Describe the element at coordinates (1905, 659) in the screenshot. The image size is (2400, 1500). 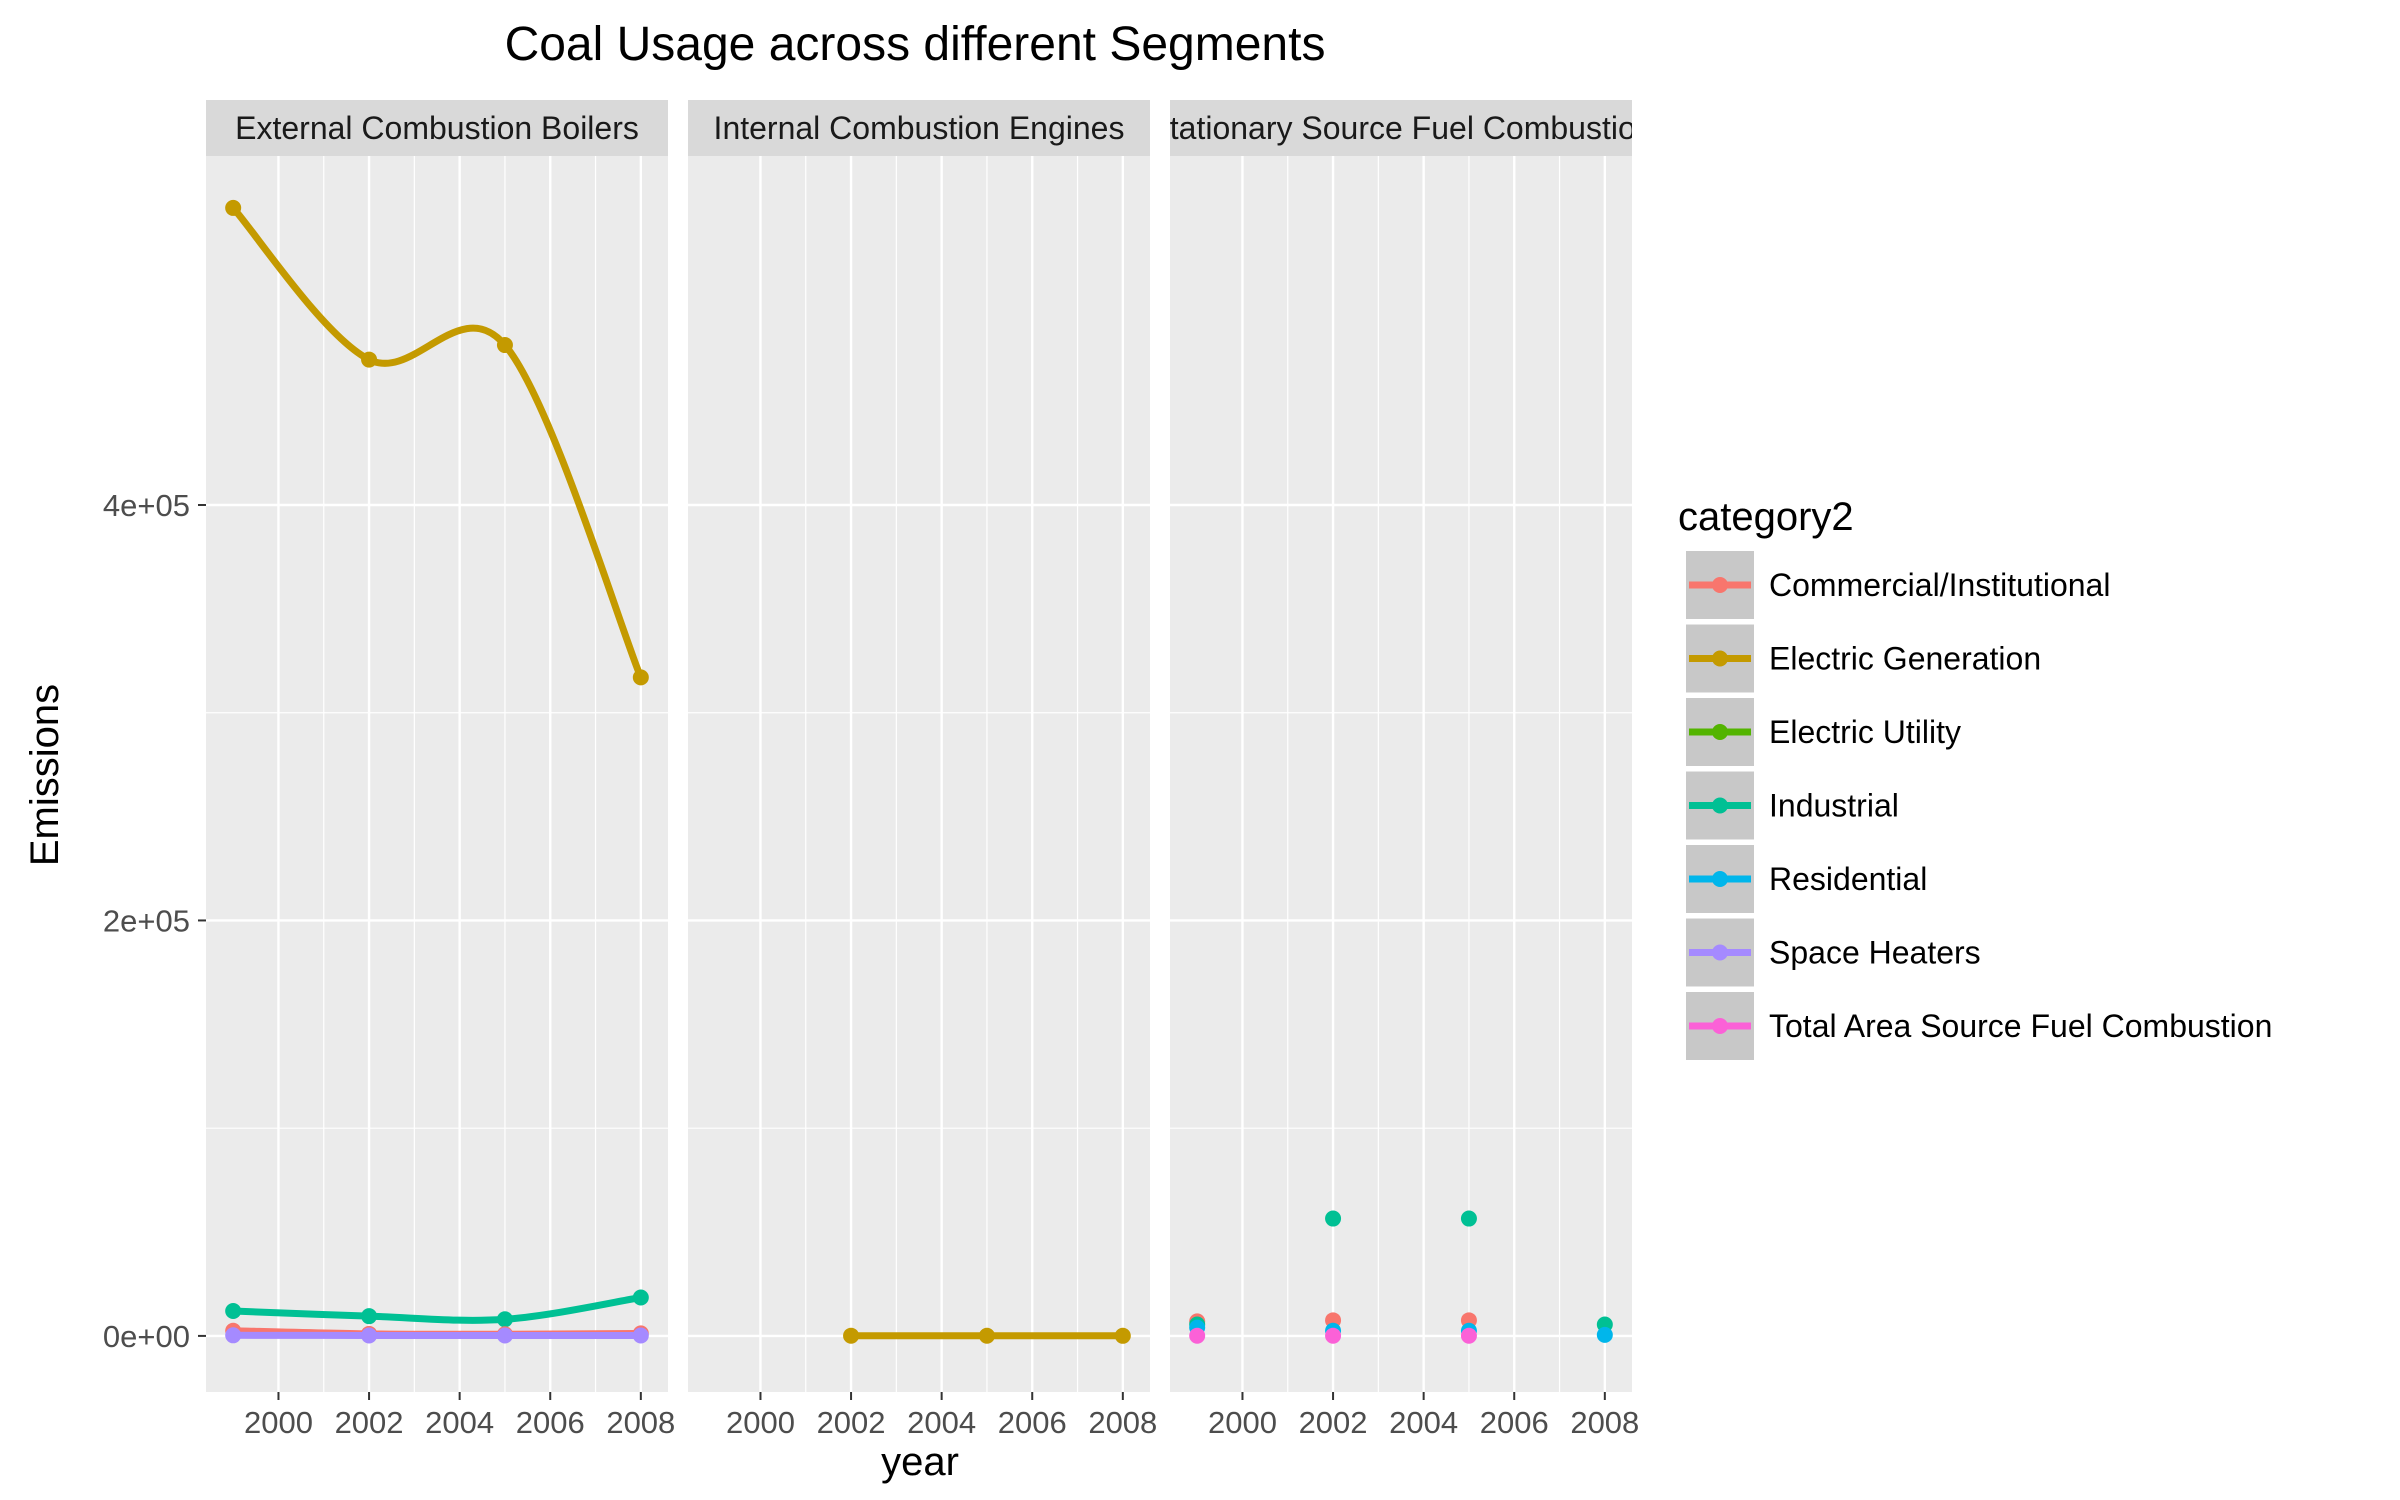
I see `legend-label: Electric Generation` at that location.